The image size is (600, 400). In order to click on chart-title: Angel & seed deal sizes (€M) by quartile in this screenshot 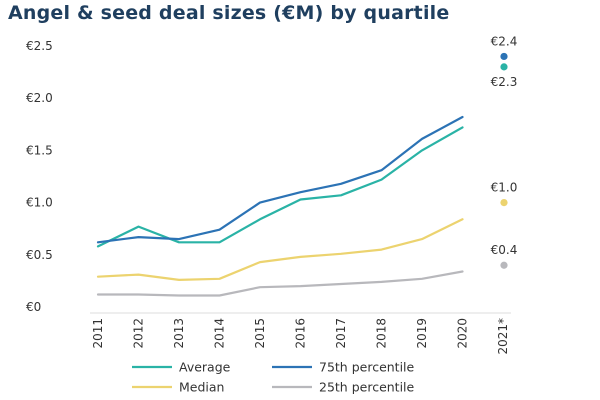, I will do `click(229, 13)`.